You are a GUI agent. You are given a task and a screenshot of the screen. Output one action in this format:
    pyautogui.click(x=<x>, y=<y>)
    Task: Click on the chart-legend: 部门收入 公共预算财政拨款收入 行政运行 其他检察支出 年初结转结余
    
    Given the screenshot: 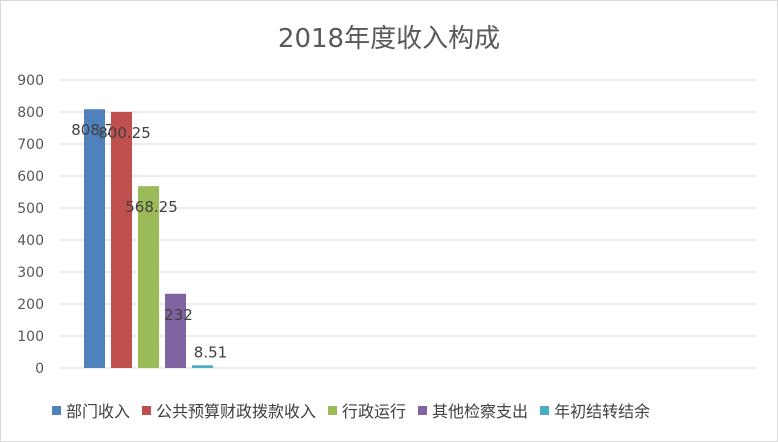 What is the action you would take?
    pyautogui.click(x=357, y=410)
    